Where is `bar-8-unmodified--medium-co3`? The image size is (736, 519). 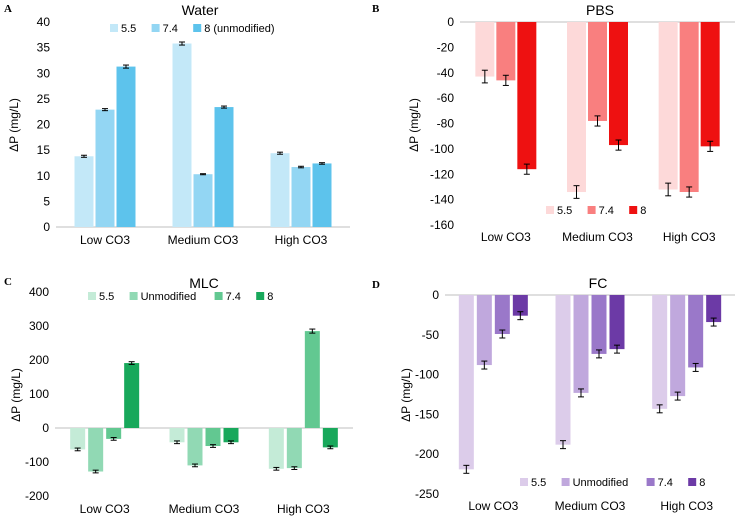 bar-8-unmodified--medium-co3 is located at coordinates (224, 167).